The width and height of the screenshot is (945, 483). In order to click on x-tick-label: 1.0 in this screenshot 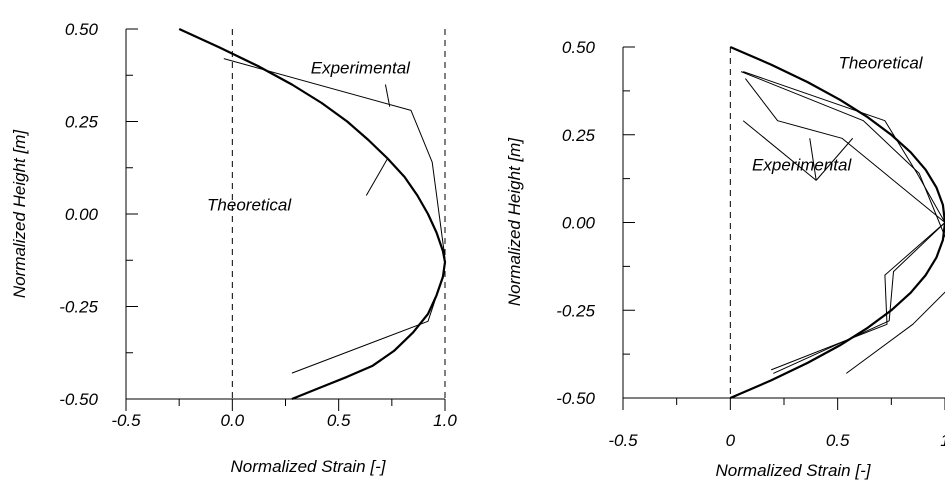, I will do `click(445, 420)`.